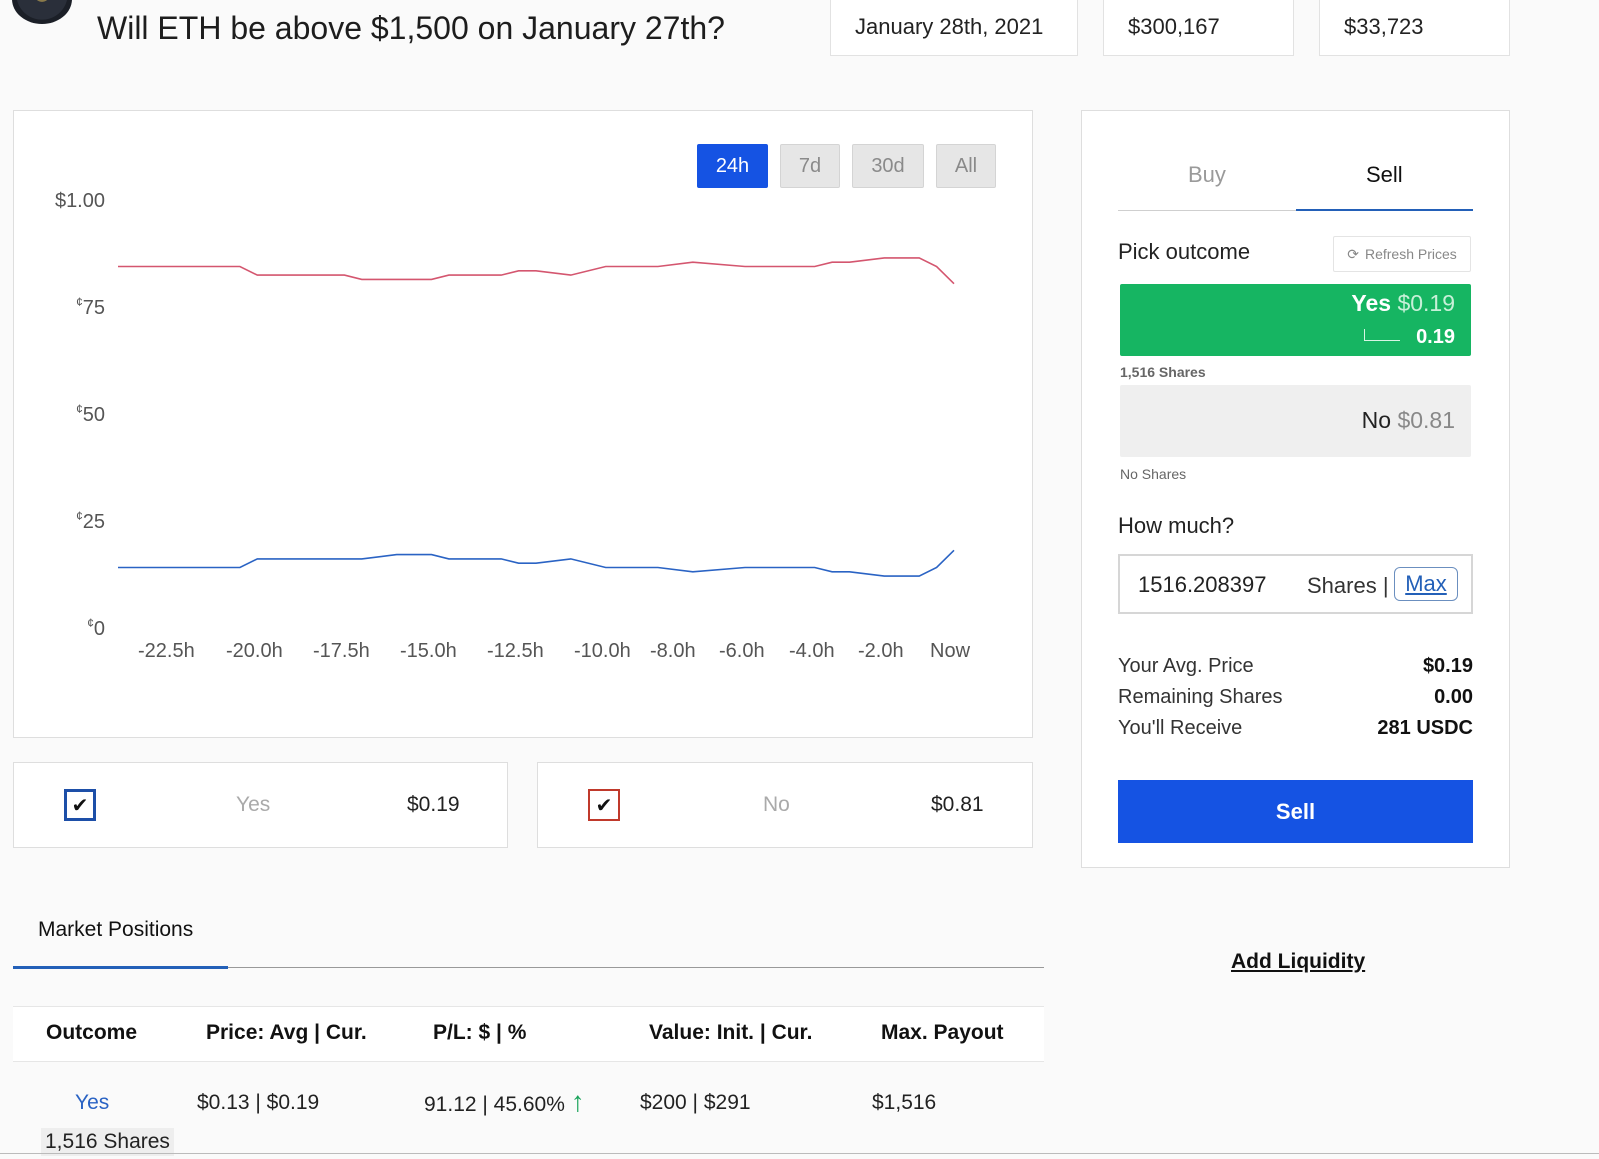  I want to click on outcome-option-no: No $0.81, so click(1295, 421).